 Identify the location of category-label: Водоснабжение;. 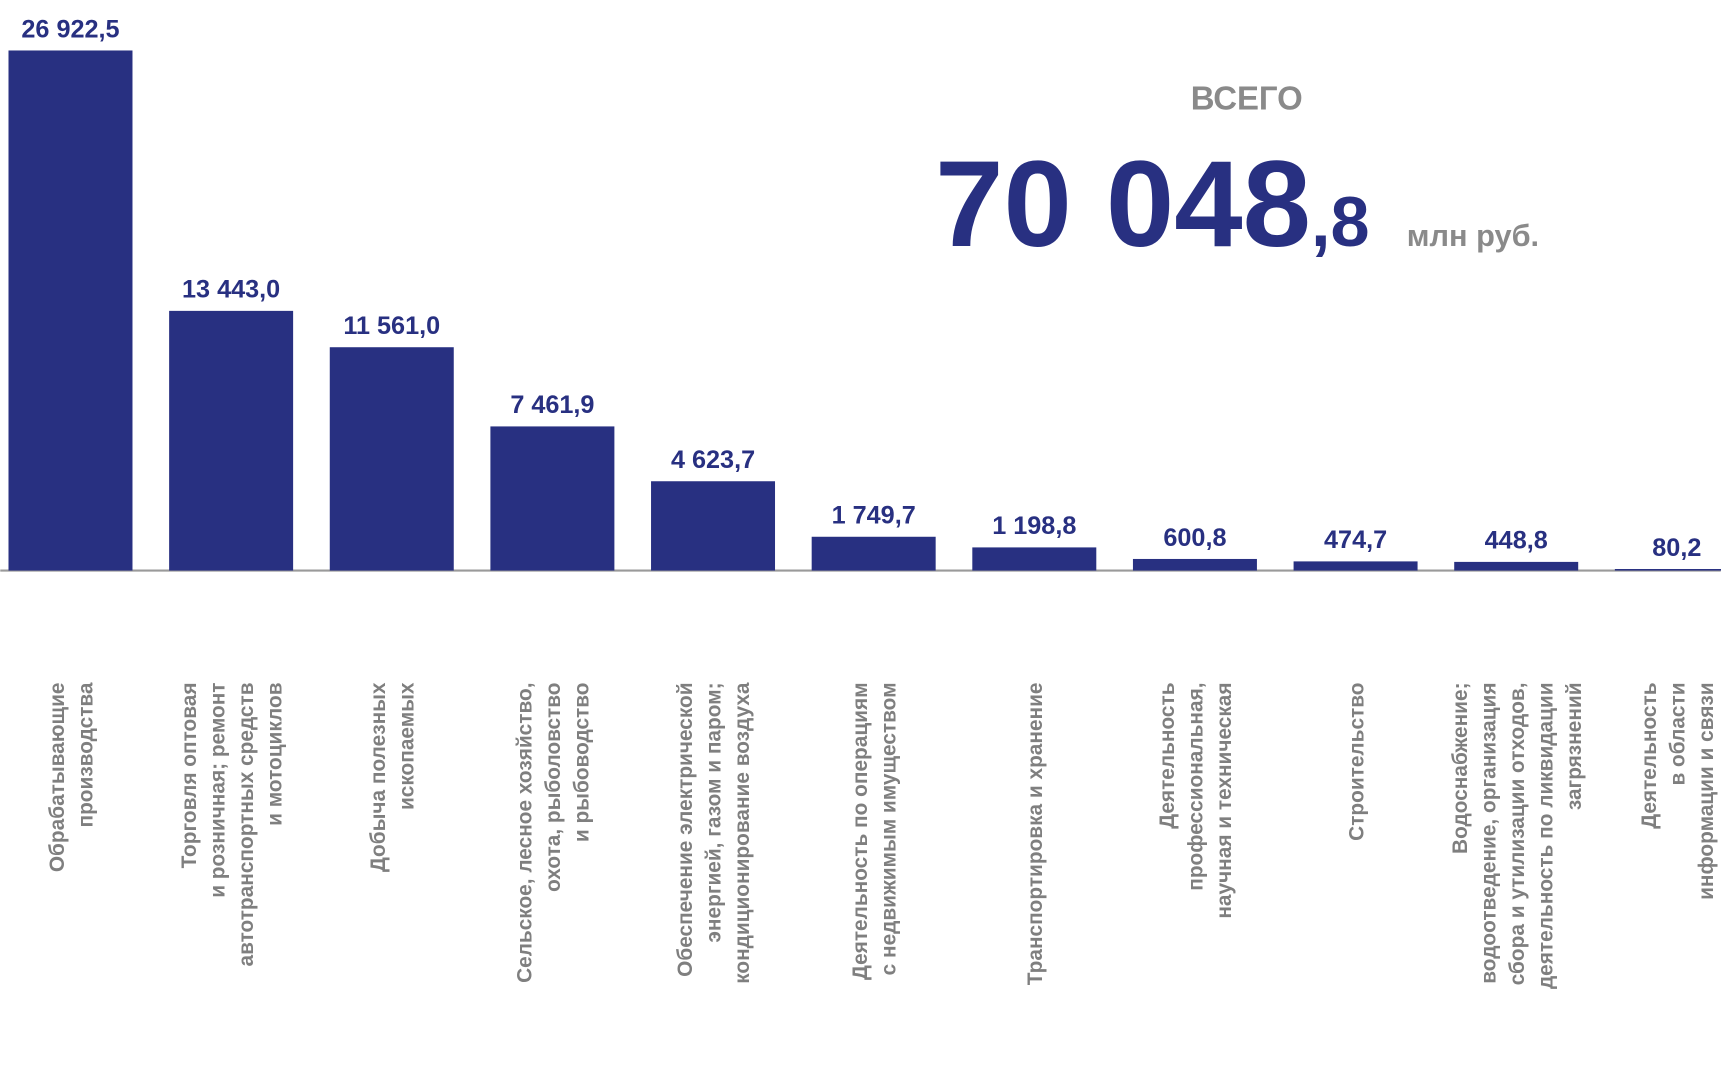
(1460, 767).